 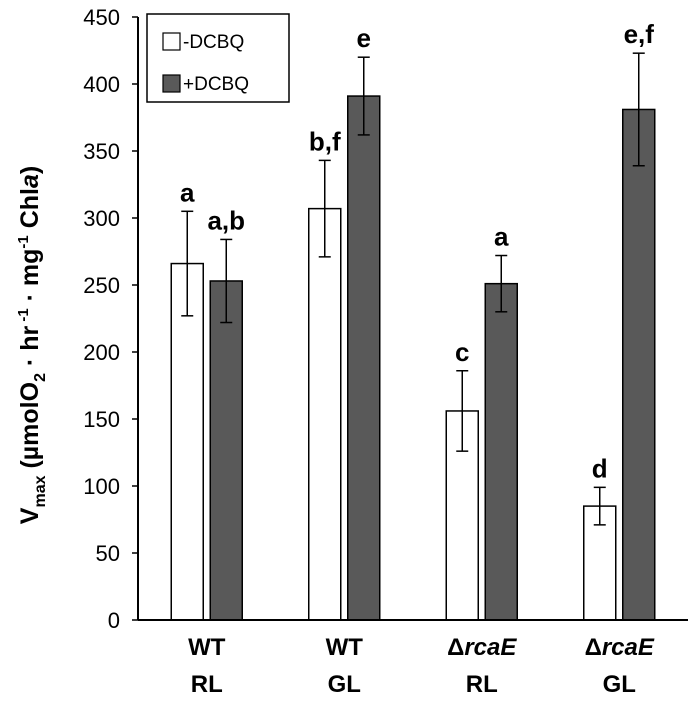 What do you see at coordinates (364, 38) in the screenshot?
I see `significance-label: e` at bounding box center [364, 38].